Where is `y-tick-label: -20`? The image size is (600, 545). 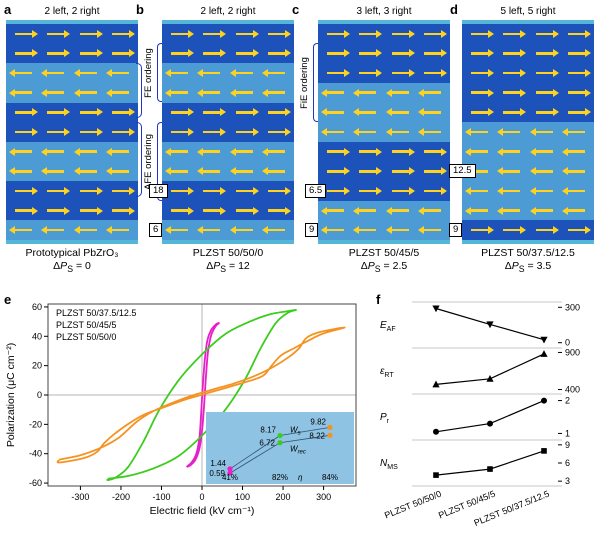
y-tick-label: -20 is located at coordinates (35, 424).